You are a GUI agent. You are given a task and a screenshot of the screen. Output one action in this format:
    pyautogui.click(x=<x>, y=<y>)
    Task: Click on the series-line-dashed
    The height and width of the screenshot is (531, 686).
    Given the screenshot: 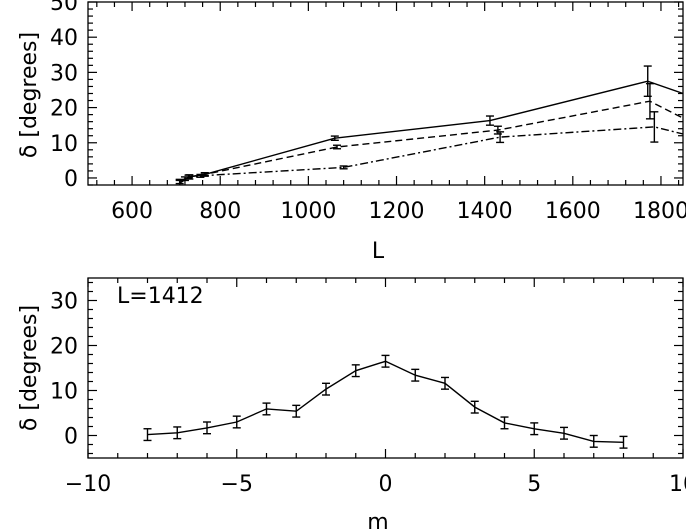 What is the action you would take?
    pyautogui.click(x=431, y=141)
    